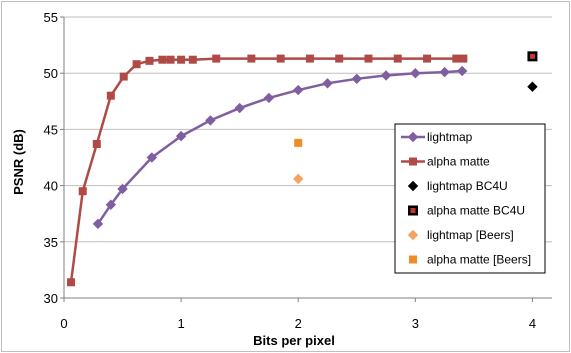  I want to click on y-tick-label: 30, so click(51, 298).